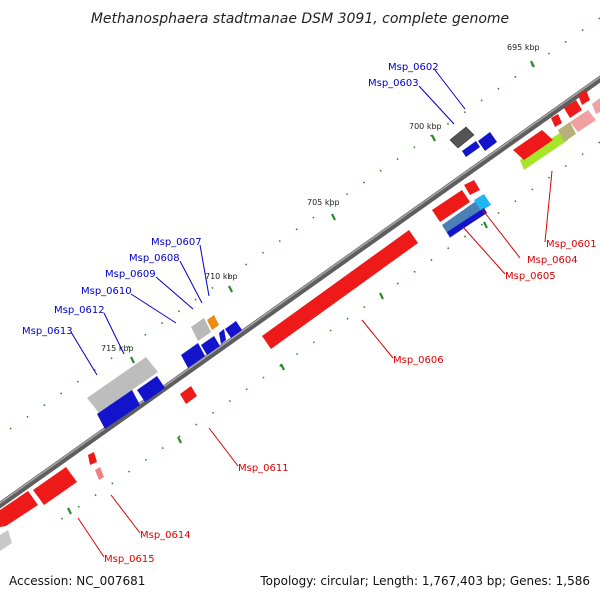 Image resolution: width=600 pixels, height=600 pixels. Describe the element at coordinates (523, 47) in the screenshot. I see `scale-label-695kbp: 695 kbp` at that location.